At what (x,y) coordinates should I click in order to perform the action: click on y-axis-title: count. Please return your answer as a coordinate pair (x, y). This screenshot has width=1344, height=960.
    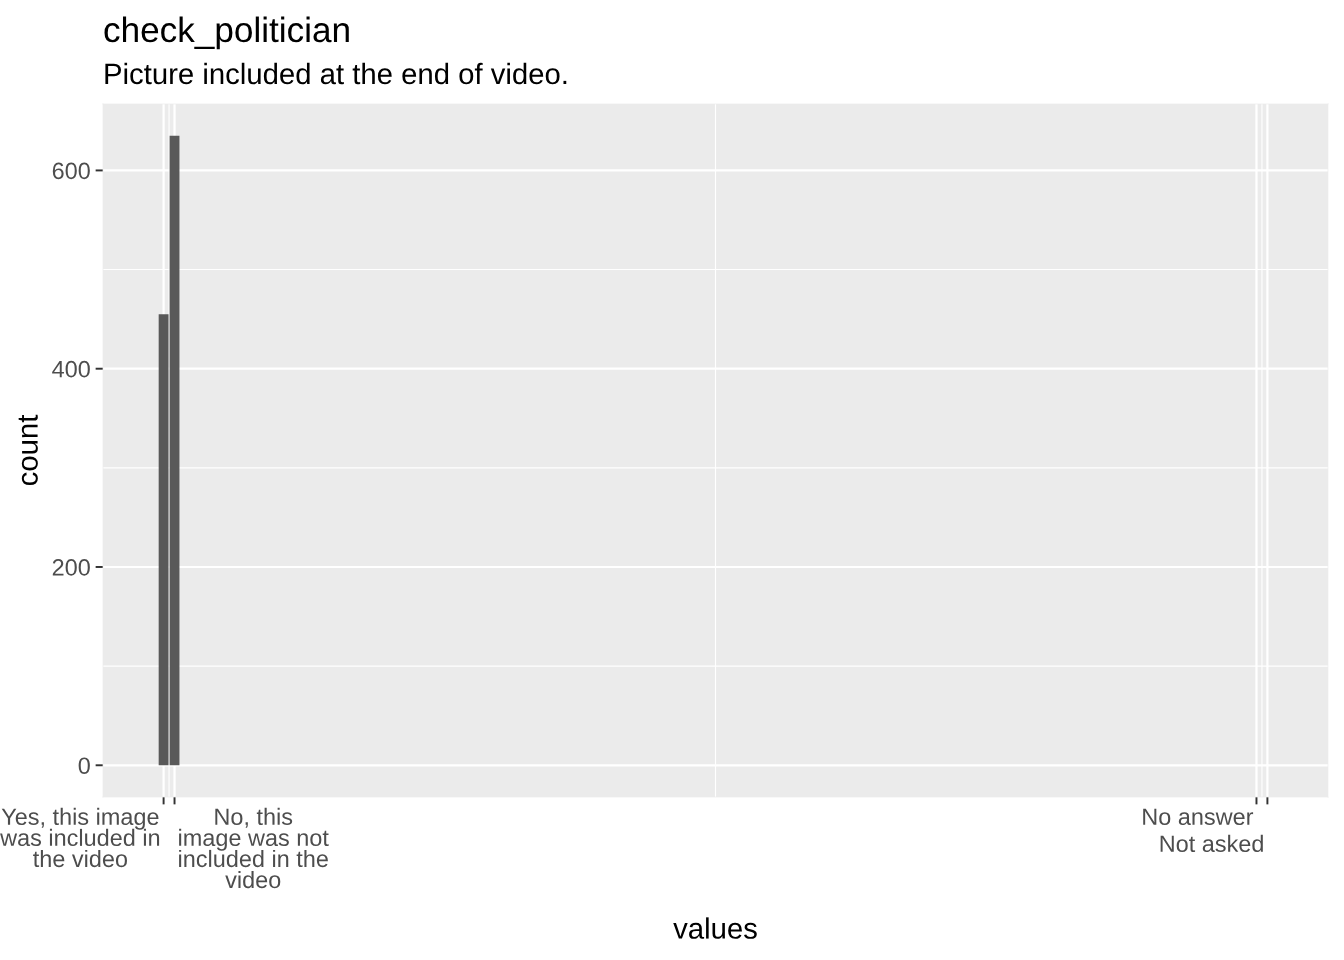
    Looking at the image, I should click on (28, 450).